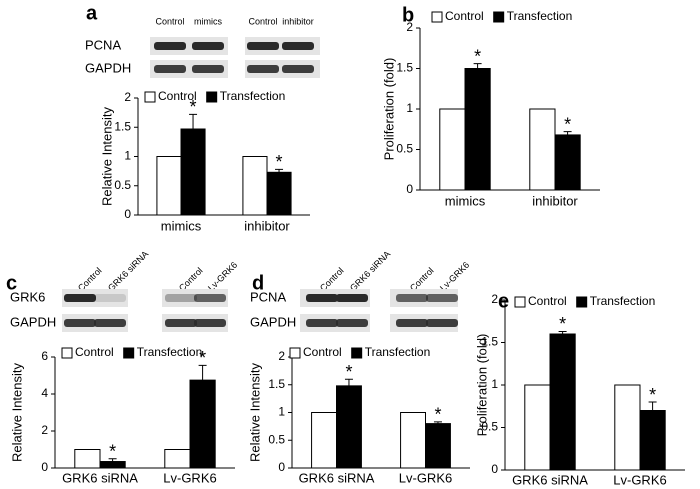 This screenshot has width=700, height=489. Describe the element at coordinates (44, 356) in the screenshot. I see `y-tick-label: 6` at that location.